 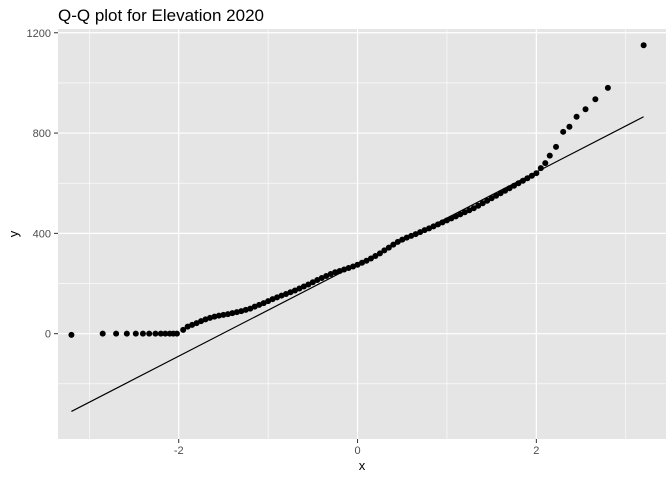 I want to click on x-tick-label: -2, so click(x=179, y=451).